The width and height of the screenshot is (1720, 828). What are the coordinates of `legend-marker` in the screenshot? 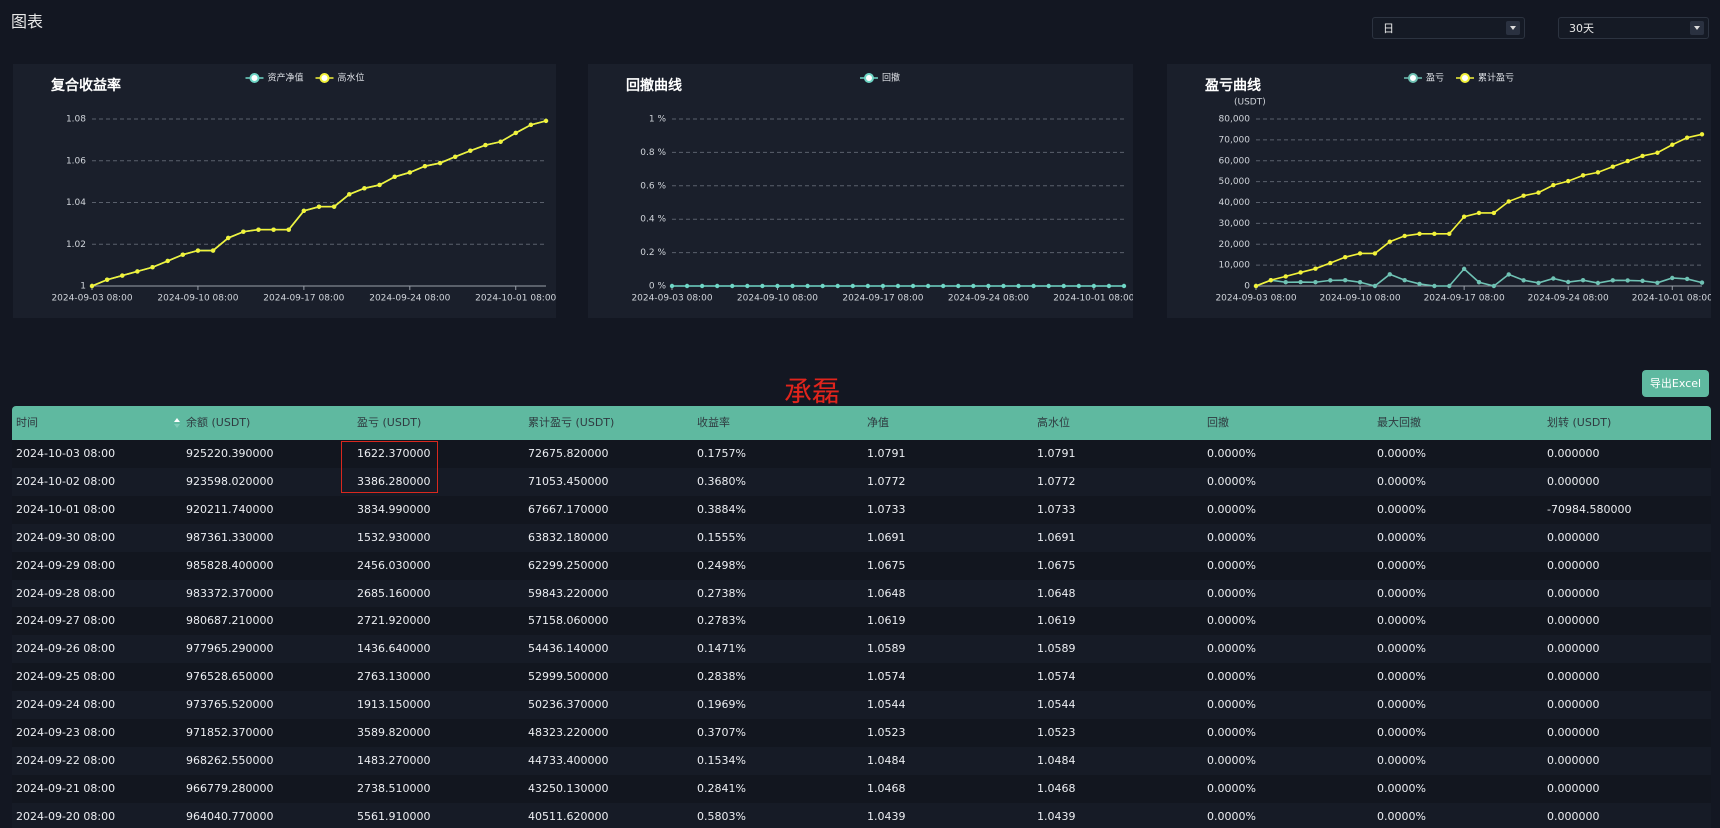 It's located at (1412, 78).